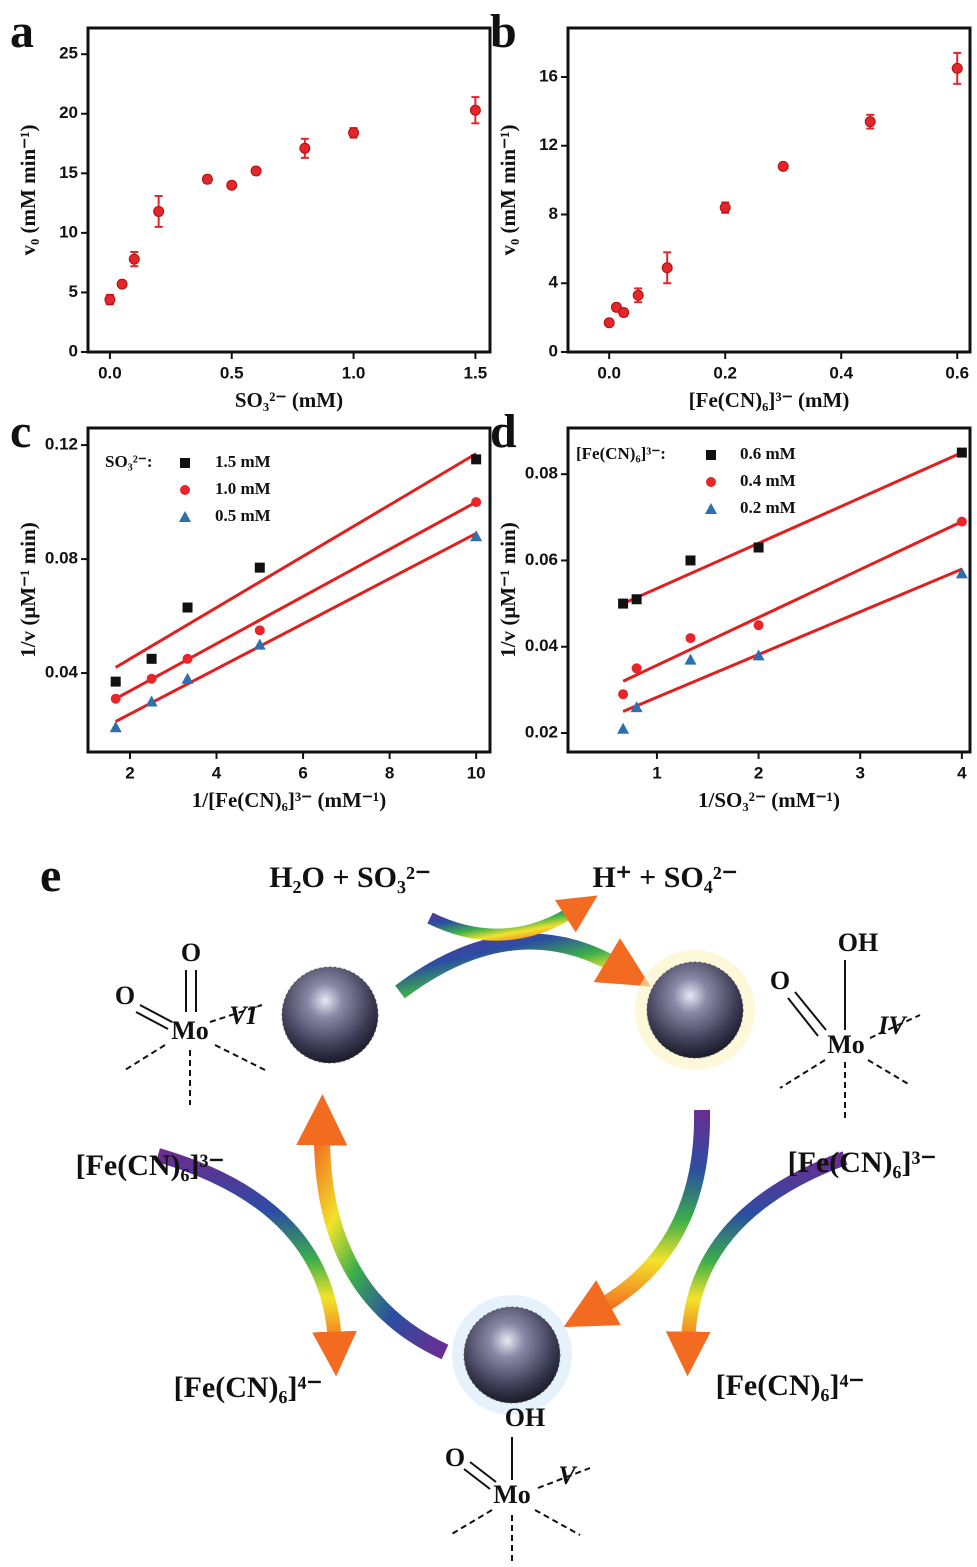 The width and height of the screenshot is (977, 1567). Describe the element at coordinates (354, 372) in the screenshot. I see `x-tick-label: 1.0` at that location.